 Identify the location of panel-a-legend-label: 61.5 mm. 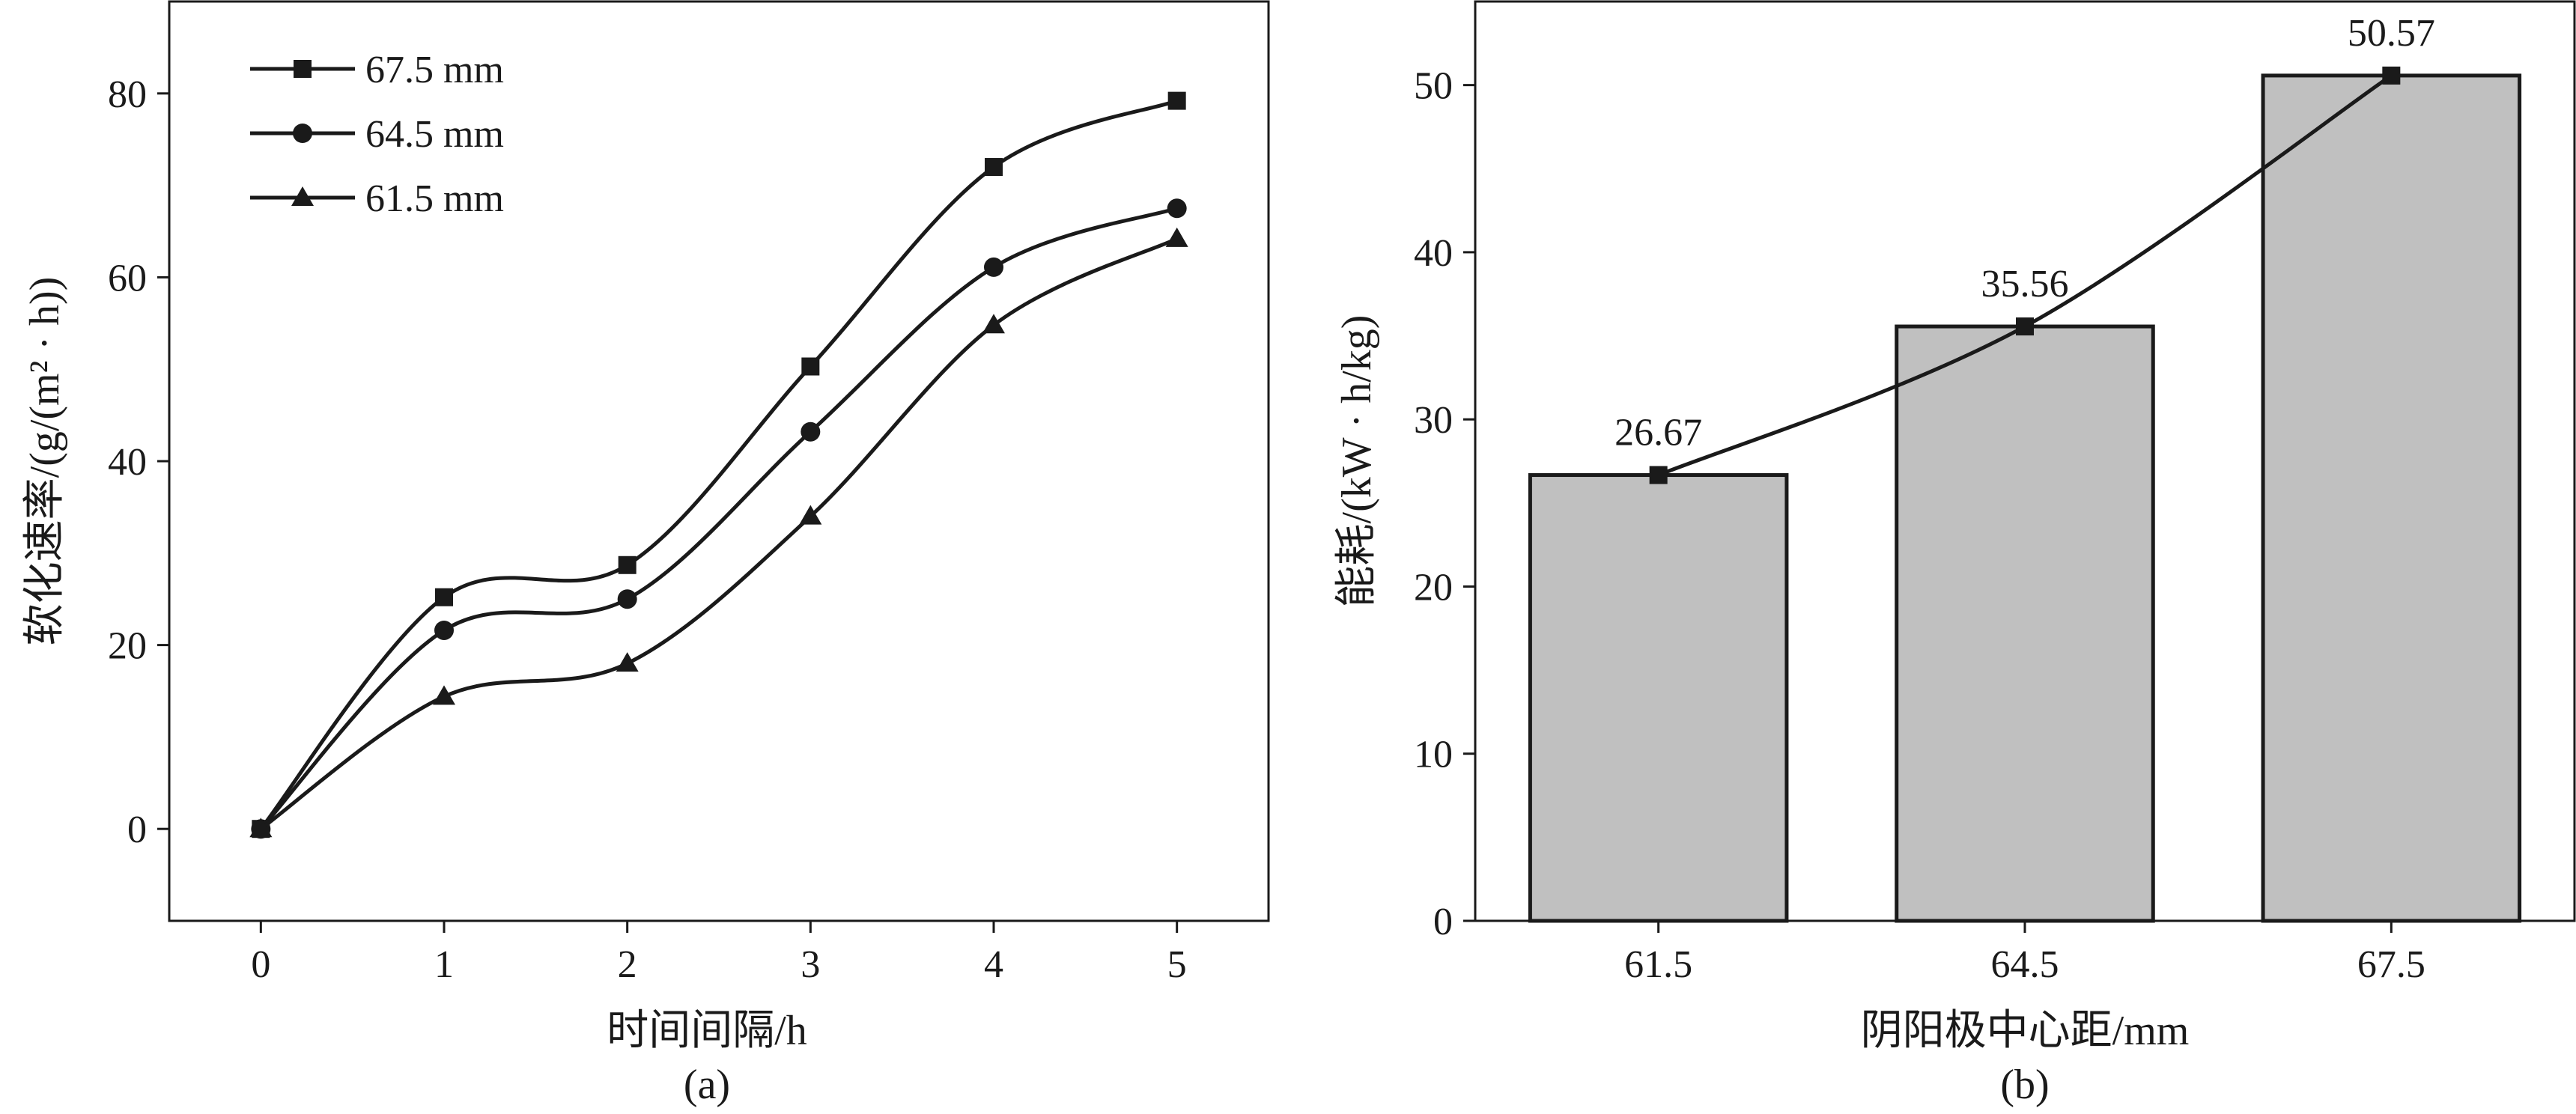
(434, 198).